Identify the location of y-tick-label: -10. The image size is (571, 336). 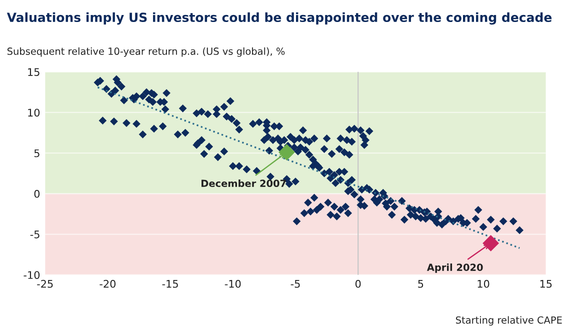
(32, 275).